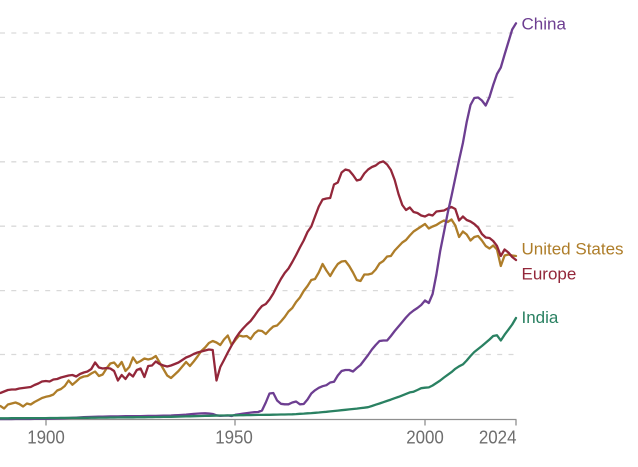  What do you see at coordinates (425, 437) in the screenshot?
I see `svg-text: 2000` at bounding box center [425, 437].